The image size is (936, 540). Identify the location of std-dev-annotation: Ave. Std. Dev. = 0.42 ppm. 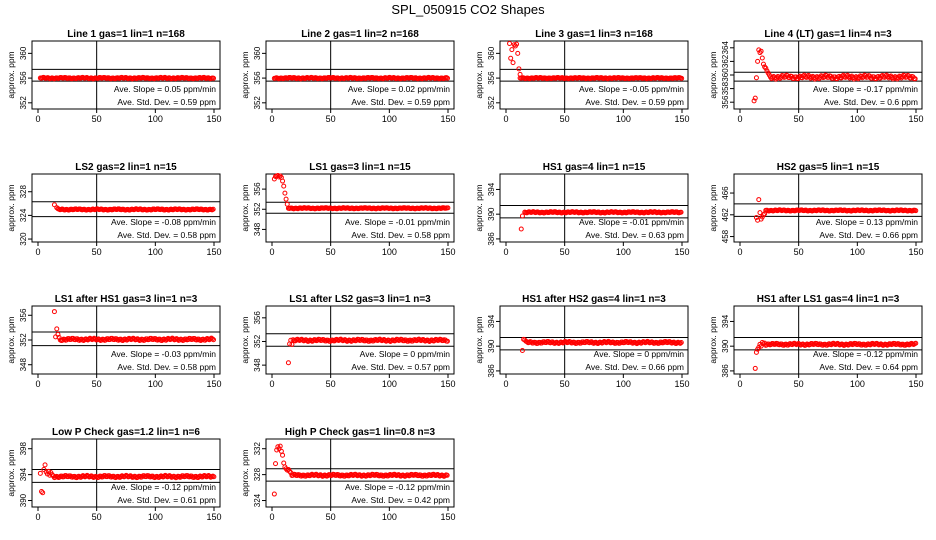
(400, 500).